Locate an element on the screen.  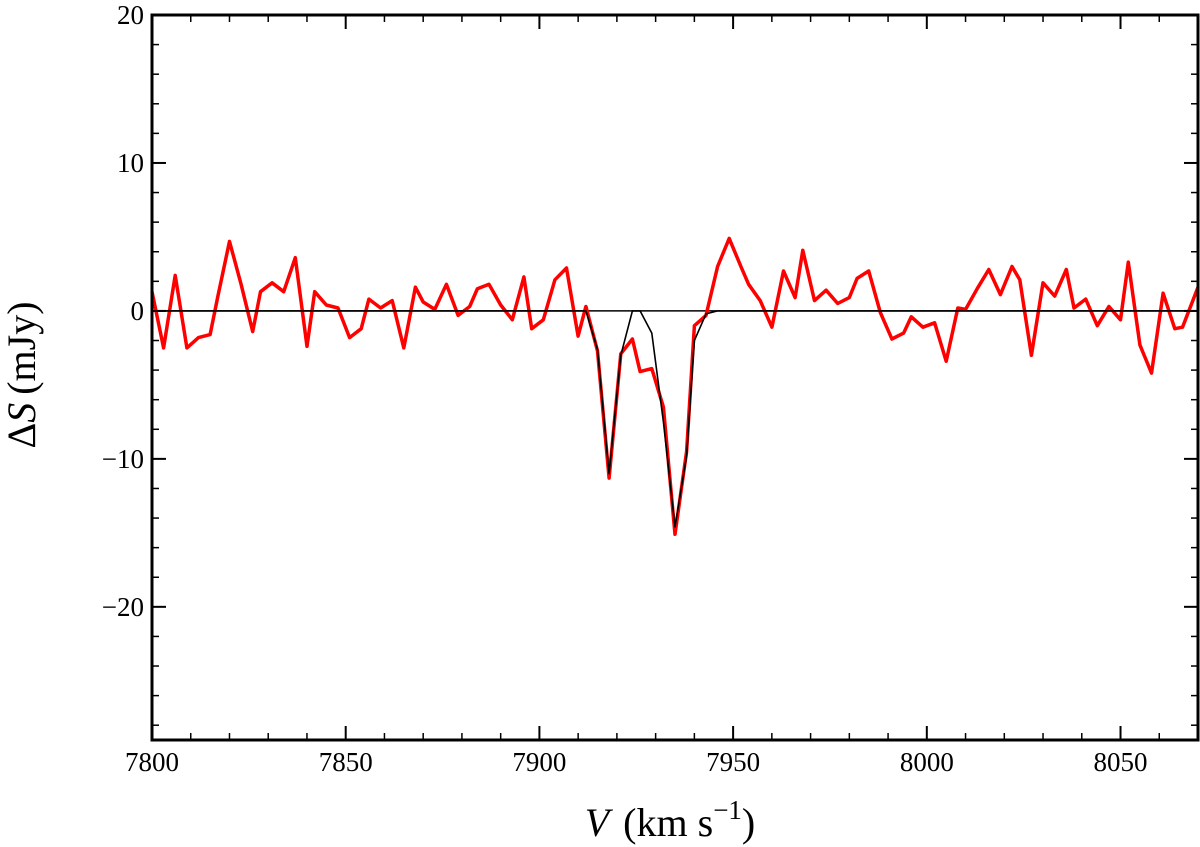
y-tick-label: −10 is located at coordinates (123, 459).